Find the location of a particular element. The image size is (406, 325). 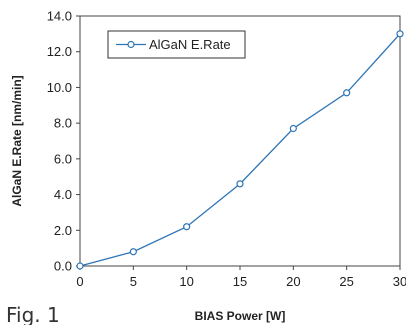

x-tick-label: 10 is located at coordinates (186, 281).